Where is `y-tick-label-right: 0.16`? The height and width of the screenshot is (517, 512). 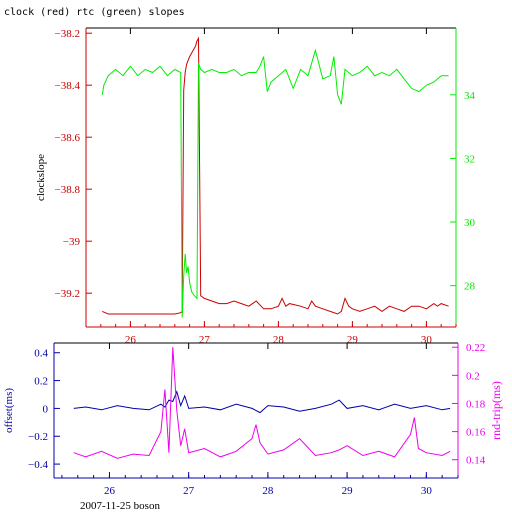 y-tick-label-right: 0.16 is located at coordinates (476, 433).